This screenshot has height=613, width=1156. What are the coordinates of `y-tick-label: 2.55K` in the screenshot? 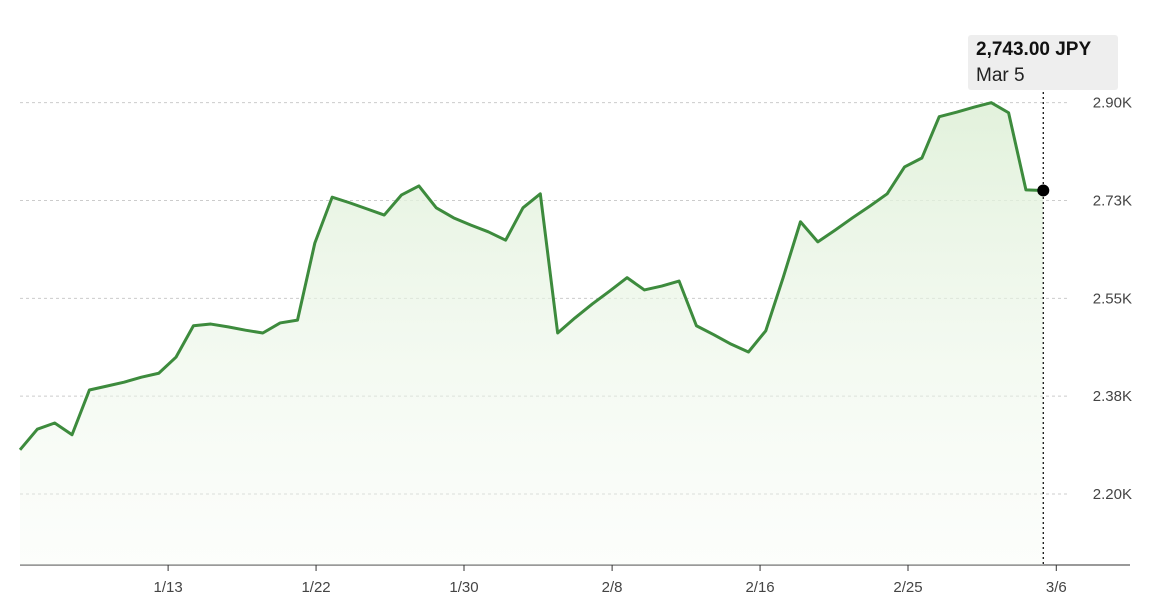 It's located at (1112, 298).